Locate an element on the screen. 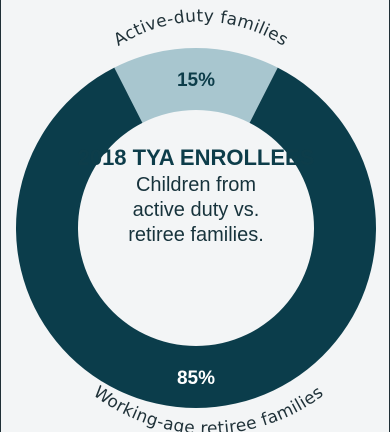  subtitle-line: Children from is located at coordinates (196, 185).